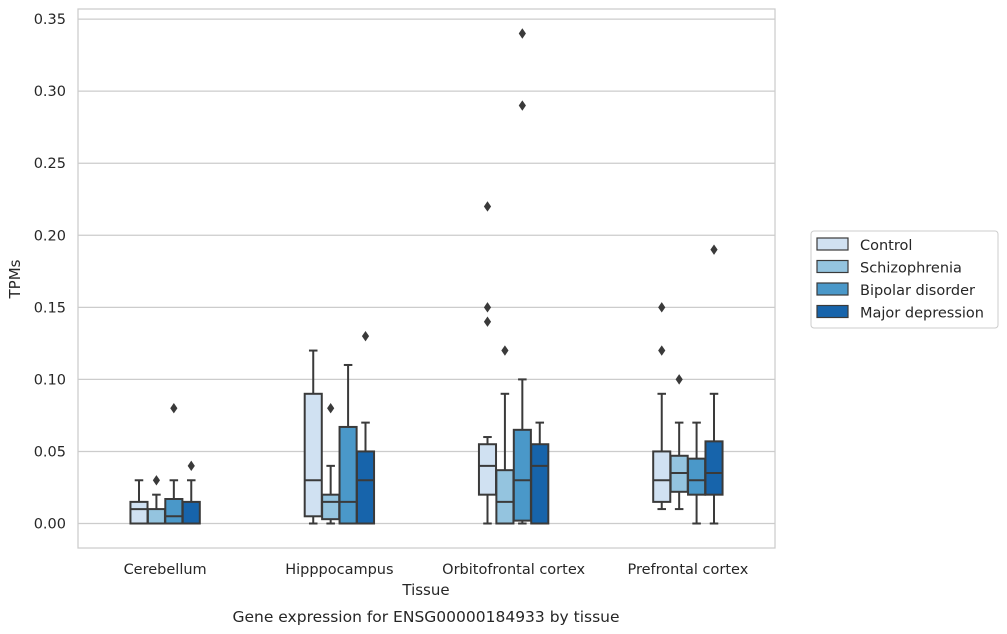 This screenshot has height=634, width=1007. What do you see at coordinates (15, 279) in the screenshot?
I see `y-axis-label: TPMs` at bounding box center [15, 279].